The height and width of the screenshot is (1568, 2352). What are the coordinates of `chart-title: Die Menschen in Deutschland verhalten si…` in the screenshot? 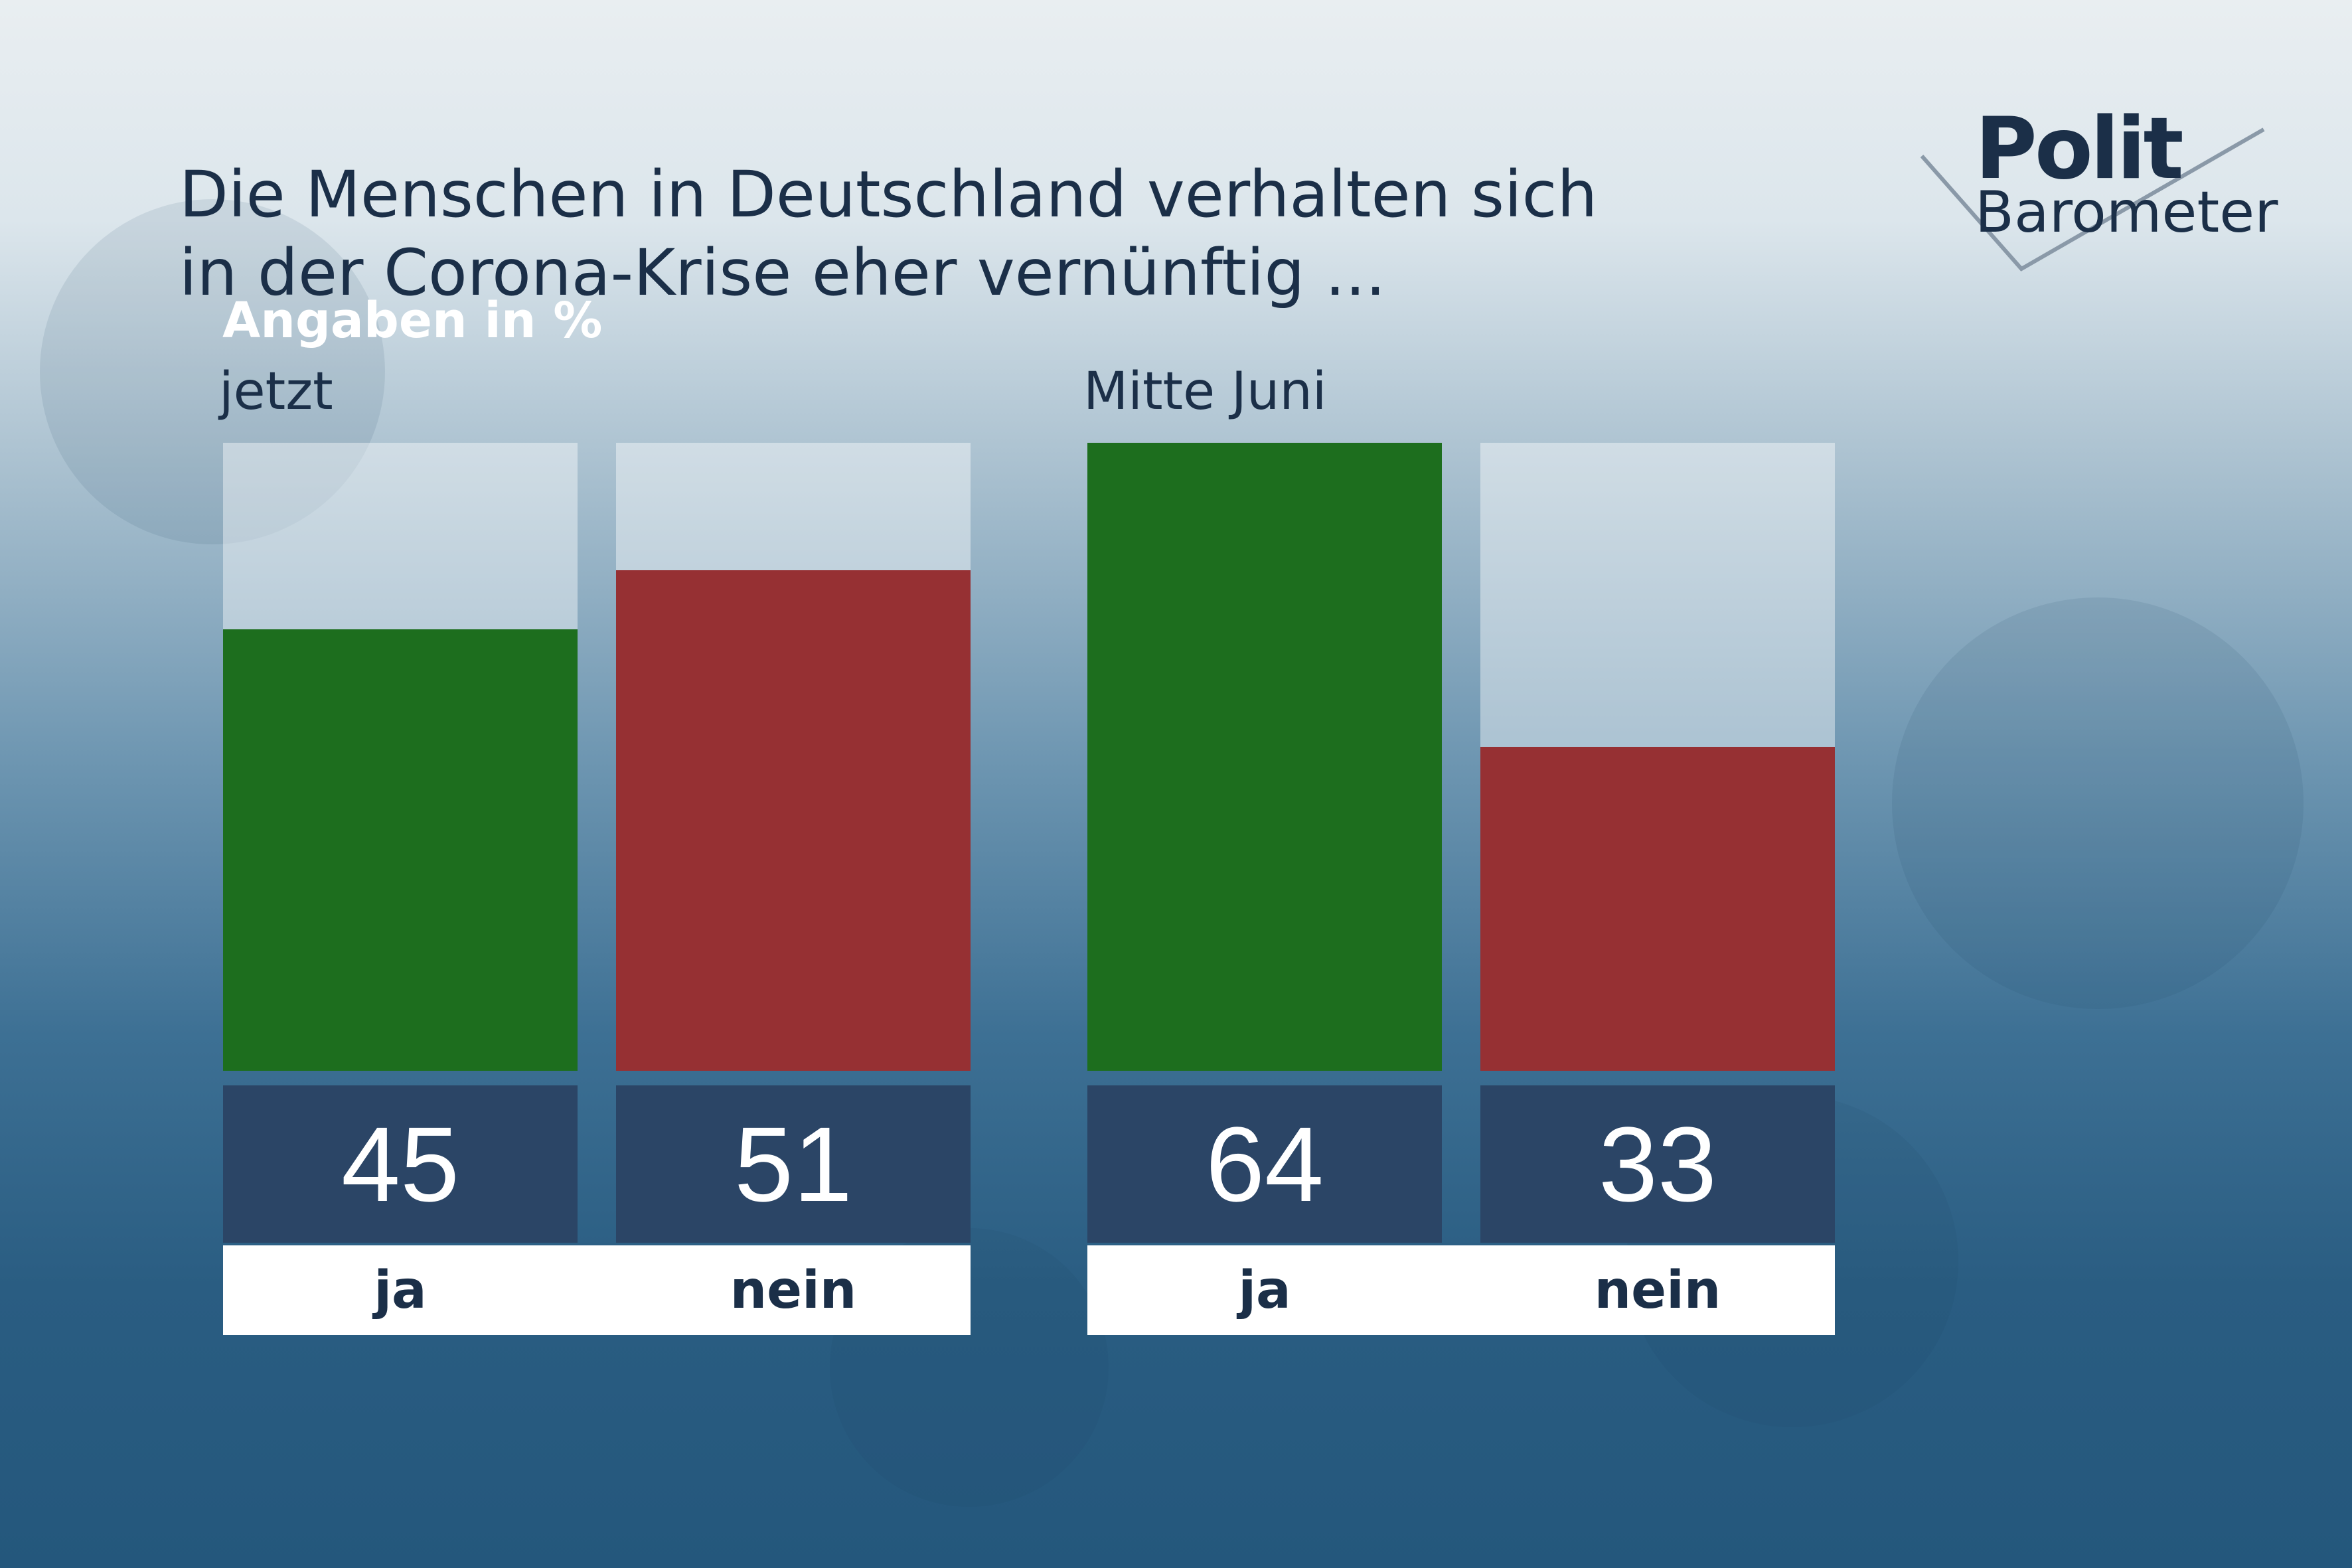 It's located at (1009, 234).